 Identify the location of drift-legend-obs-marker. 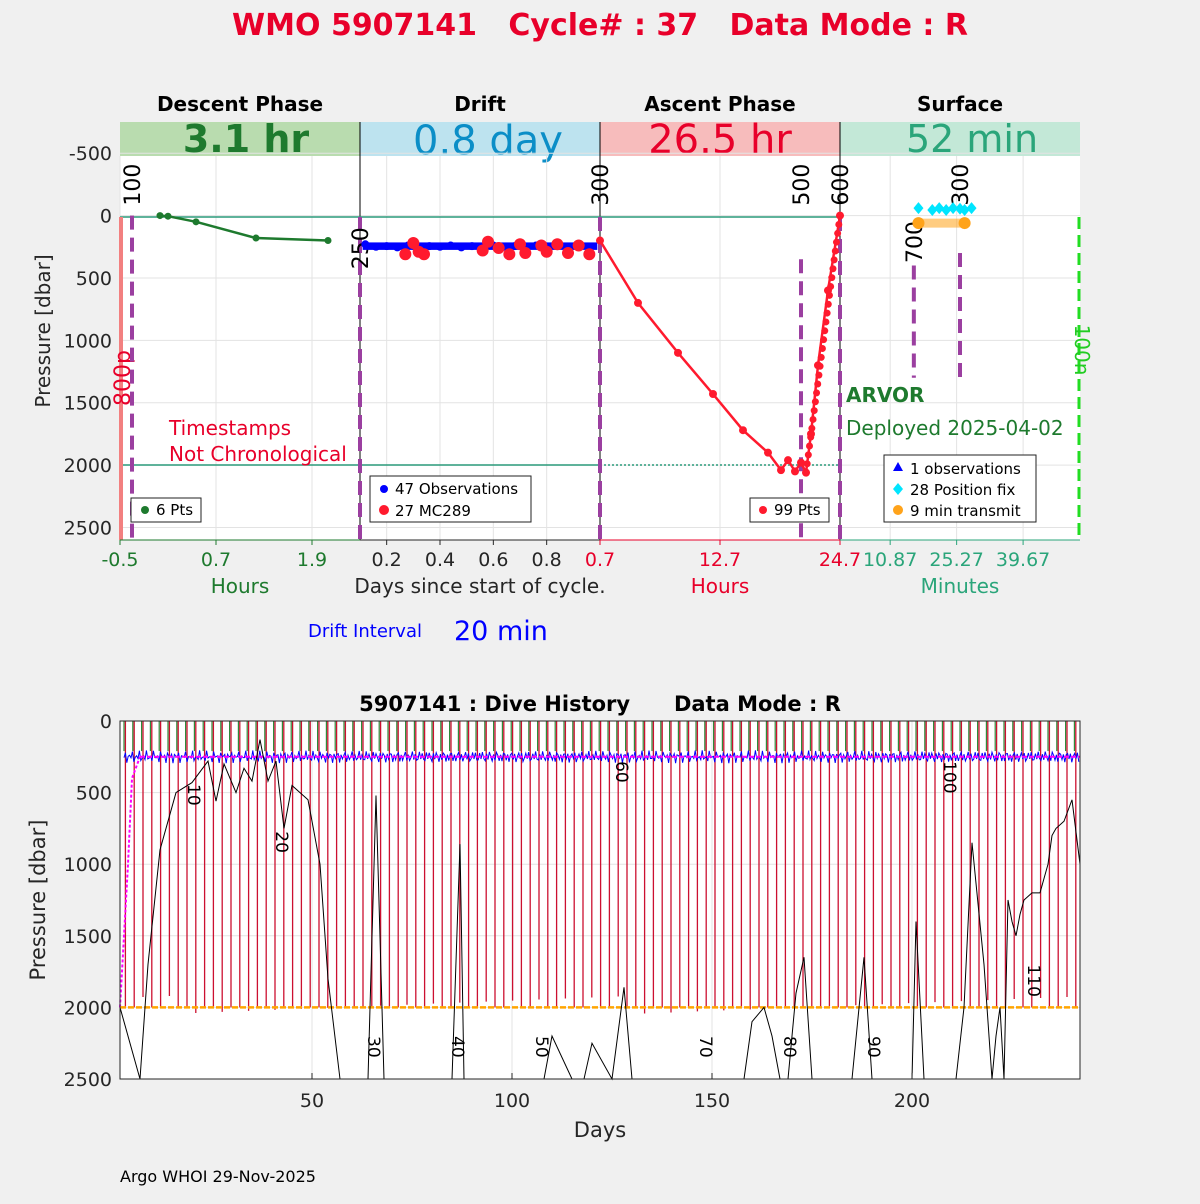
(384, 489).